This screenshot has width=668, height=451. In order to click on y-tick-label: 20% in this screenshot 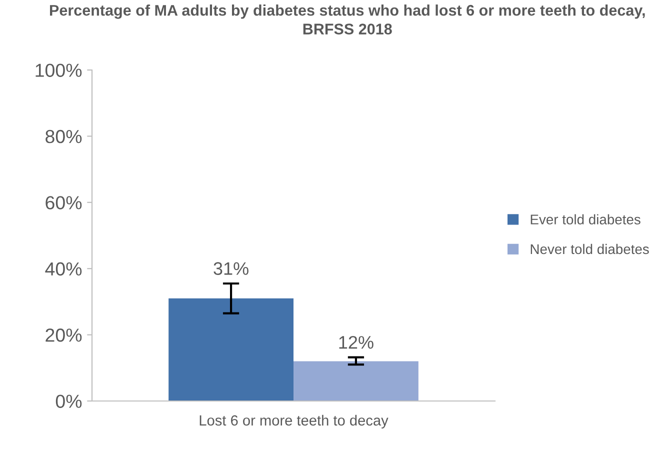, I will do `click(64, 335)`.